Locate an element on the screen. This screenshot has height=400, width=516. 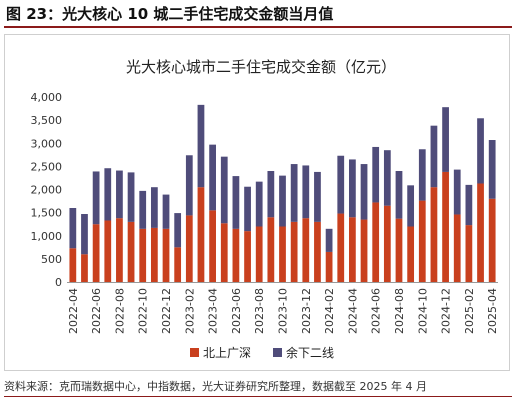
x-tick-label: 2024-02 is located at coordinates (329, 311).